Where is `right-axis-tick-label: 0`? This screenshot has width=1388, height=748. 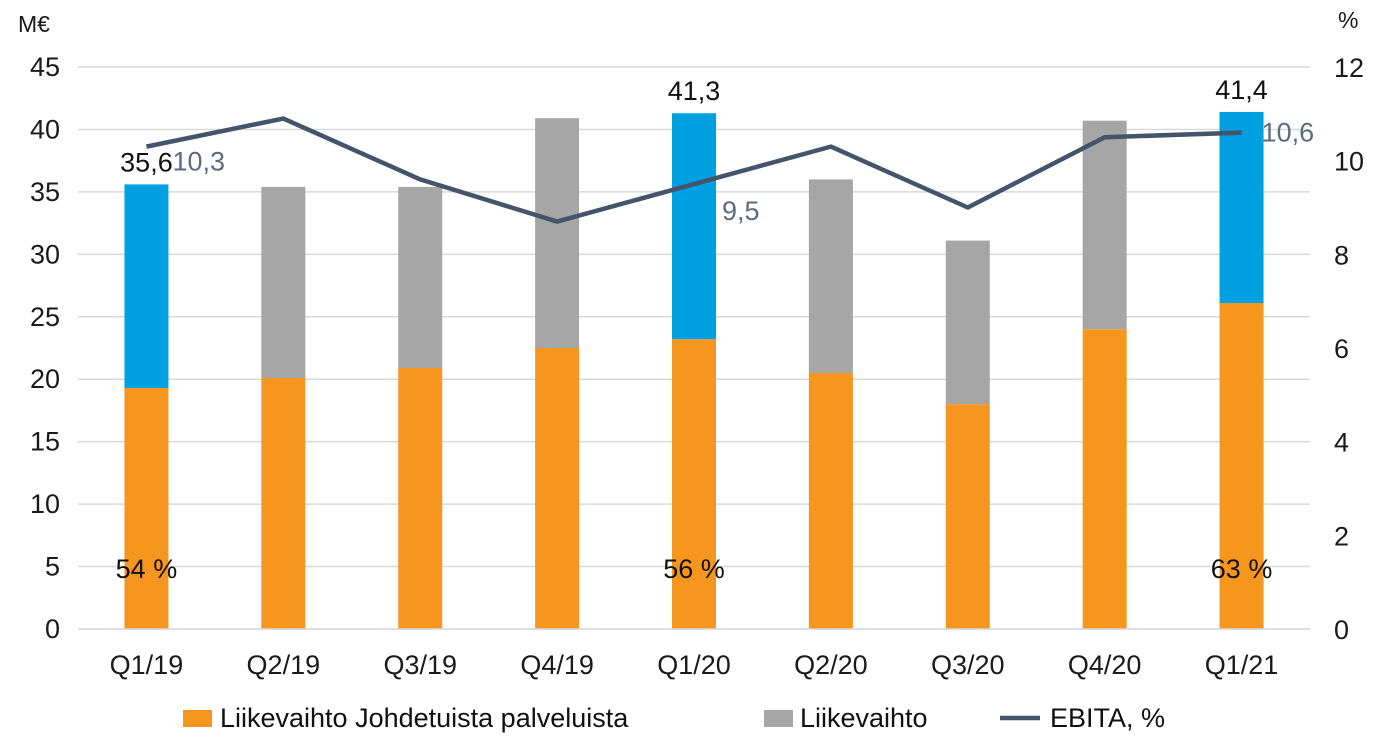
right-axis-tick-label: 0 is located at coordinates (1341, 630).